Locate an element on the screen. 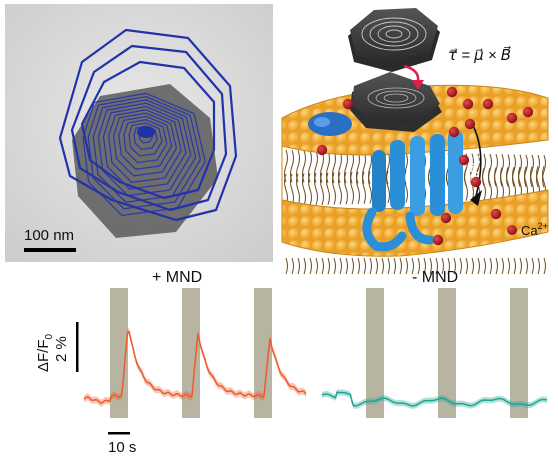  channel-loop is located at coordinates (420, 228).